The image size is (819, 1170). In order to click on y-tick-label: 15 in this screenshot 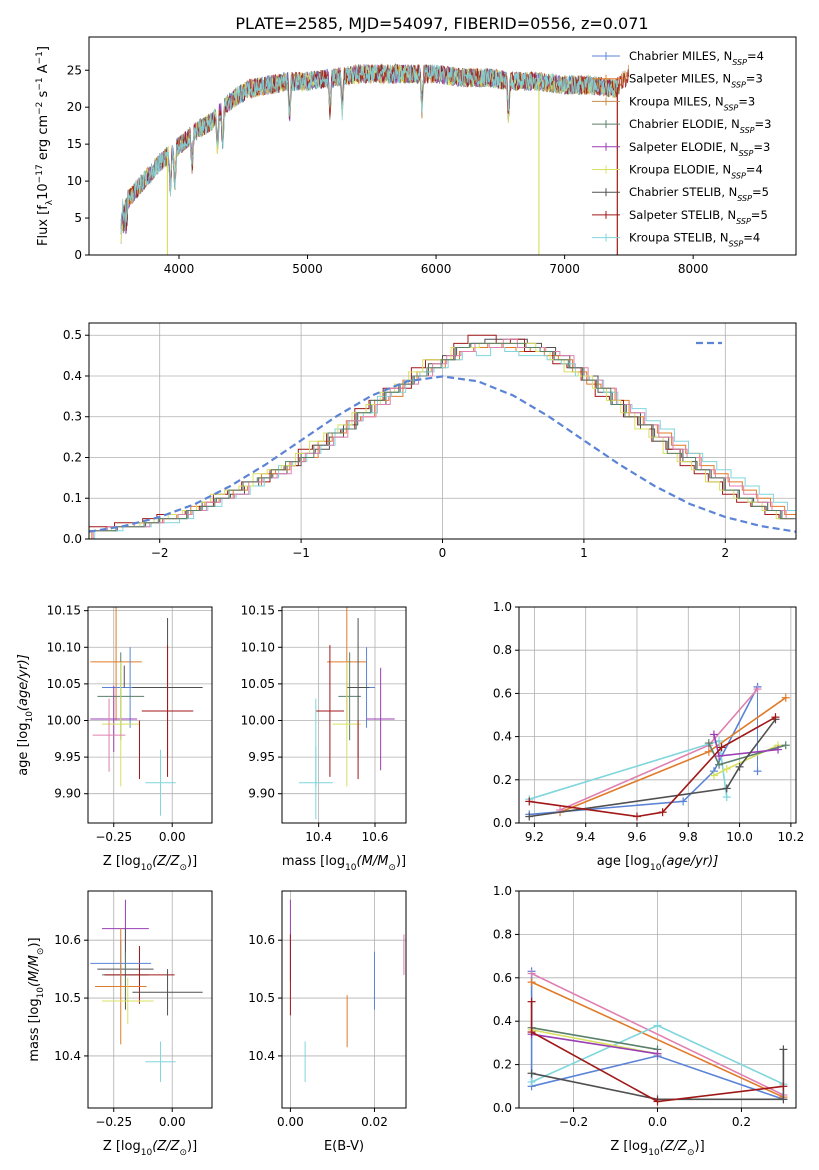, I will do `click(74, 144)`.